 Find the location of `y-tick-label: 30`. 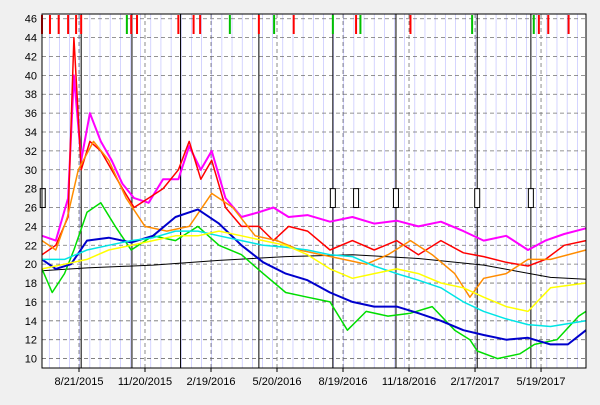

y-tick-label: 30 is located at coordinates (31, 171).